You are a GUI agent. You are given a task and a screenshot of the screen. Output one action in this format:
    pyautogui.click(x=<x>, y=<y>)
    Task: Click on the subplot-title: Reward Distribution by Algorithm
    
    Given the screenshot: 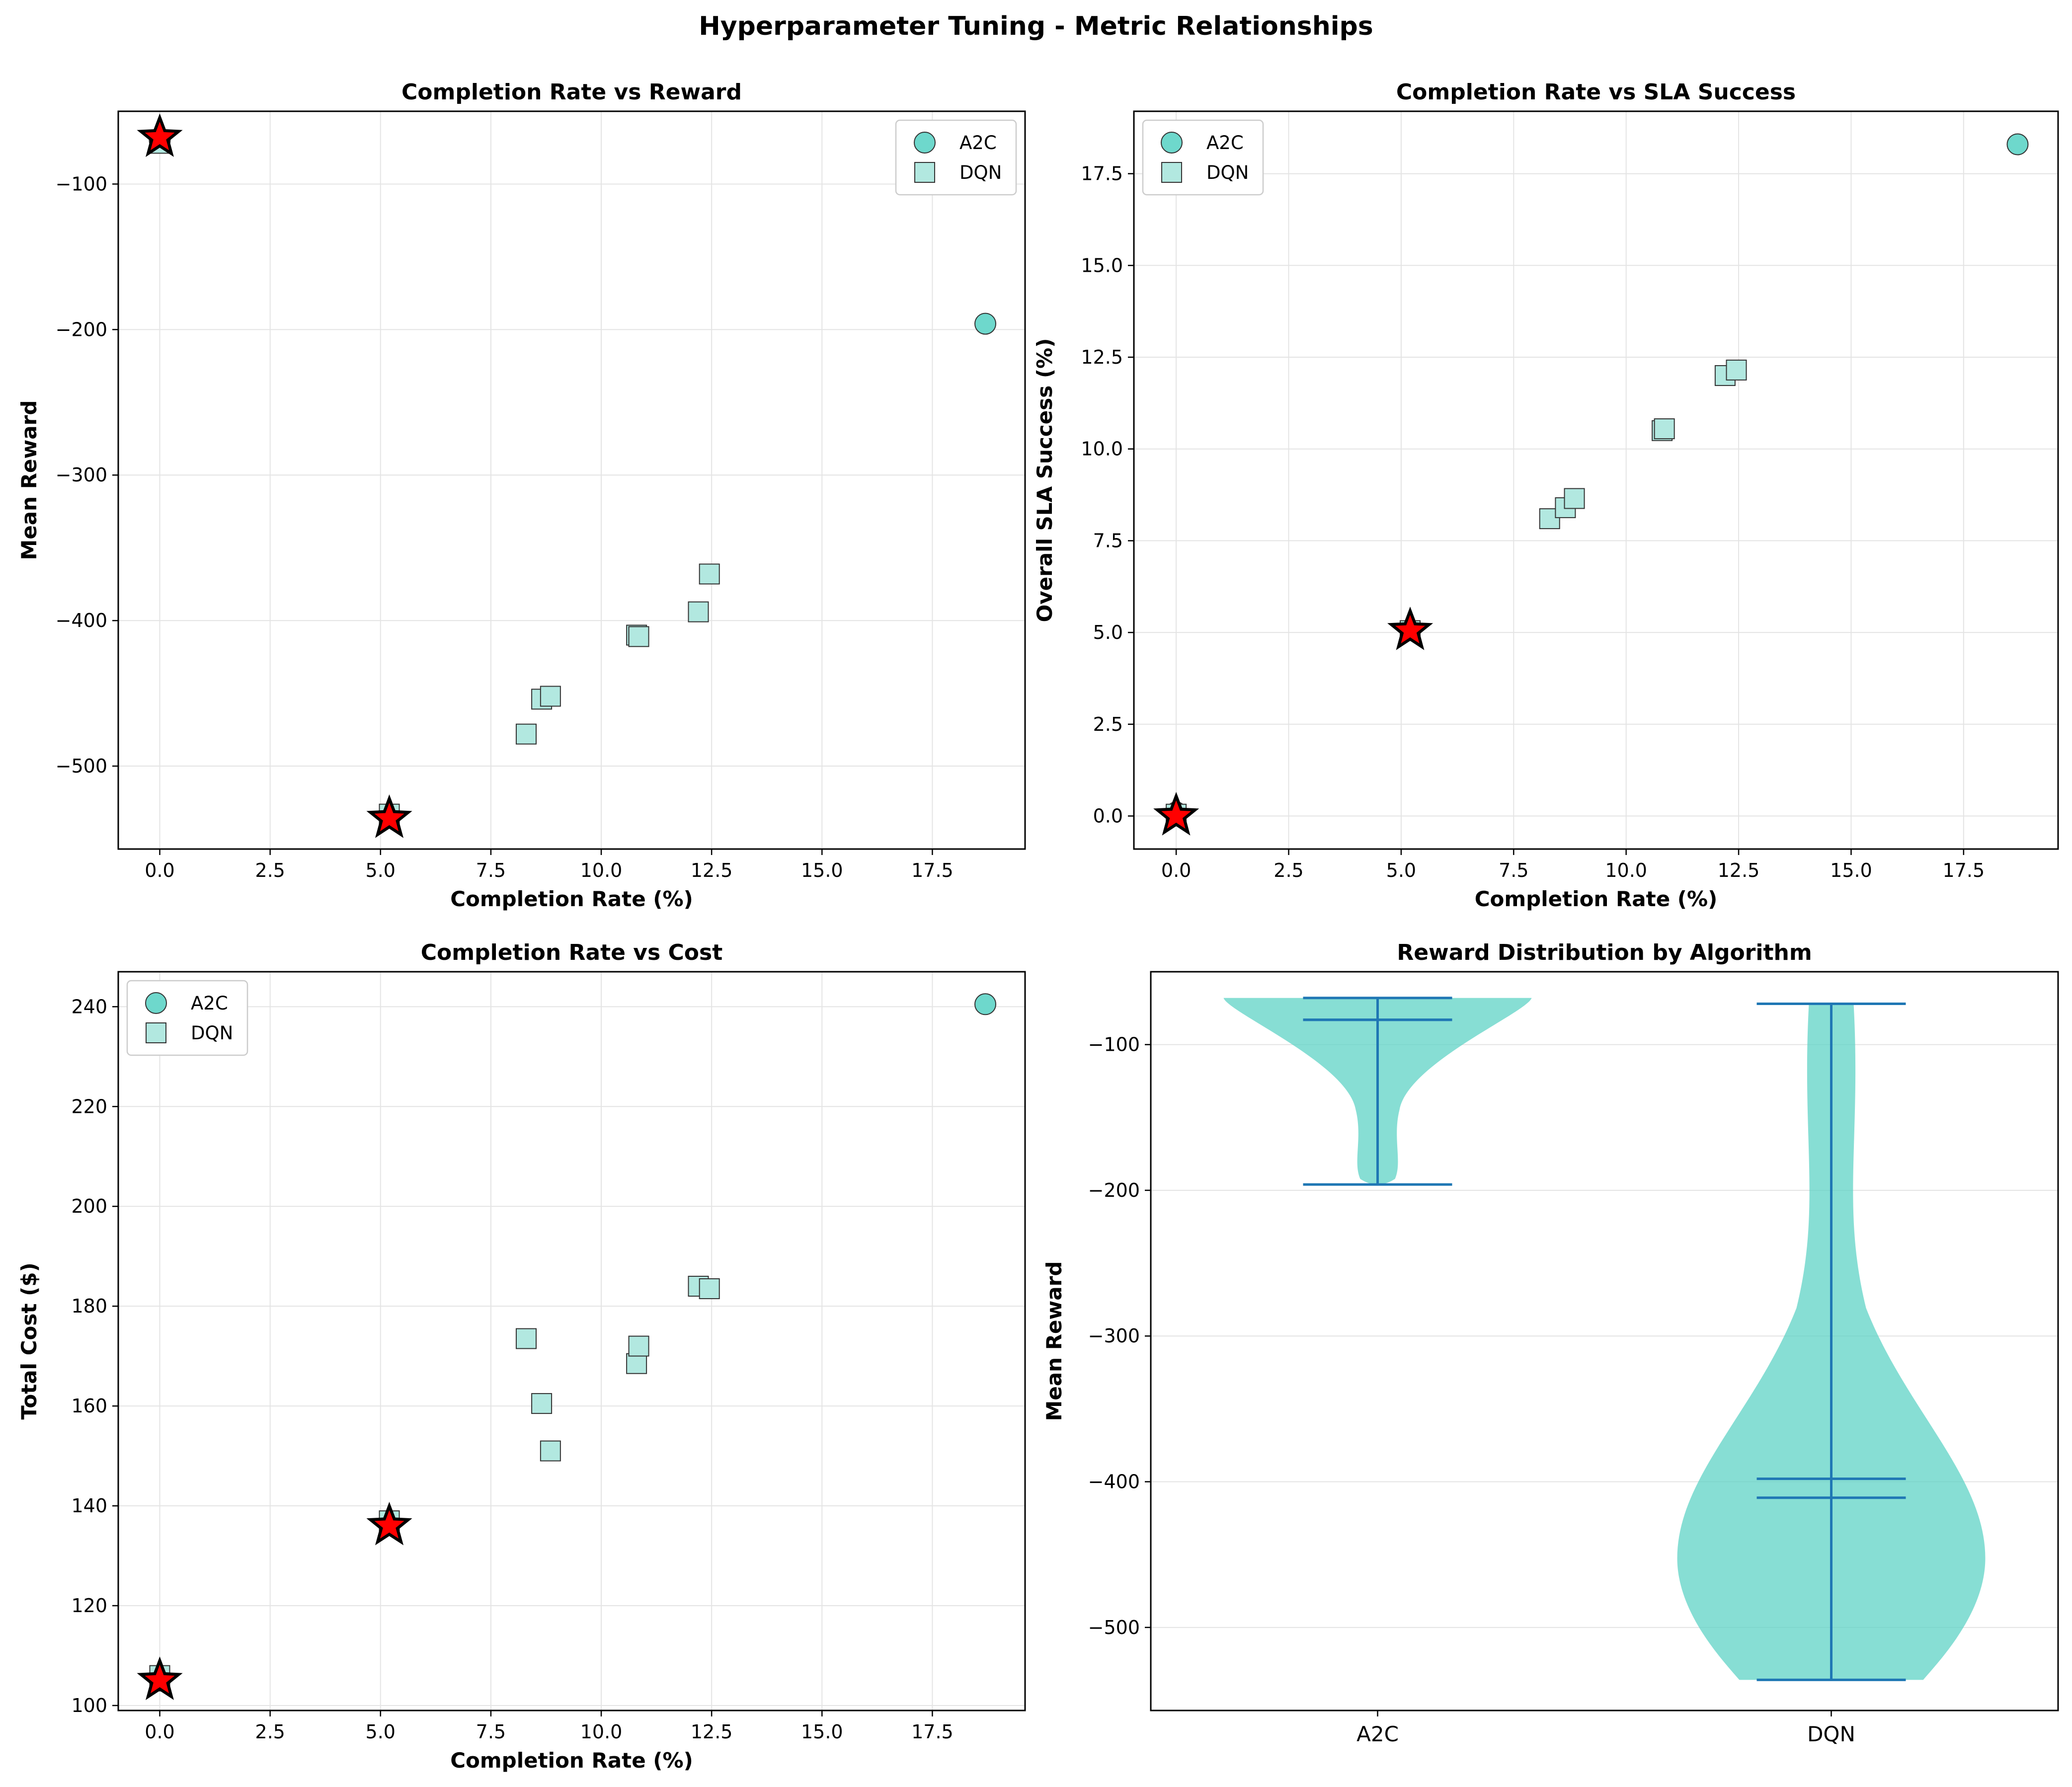 What is the action you would take?
    pyautogui.click(x=1604, y=953)
    